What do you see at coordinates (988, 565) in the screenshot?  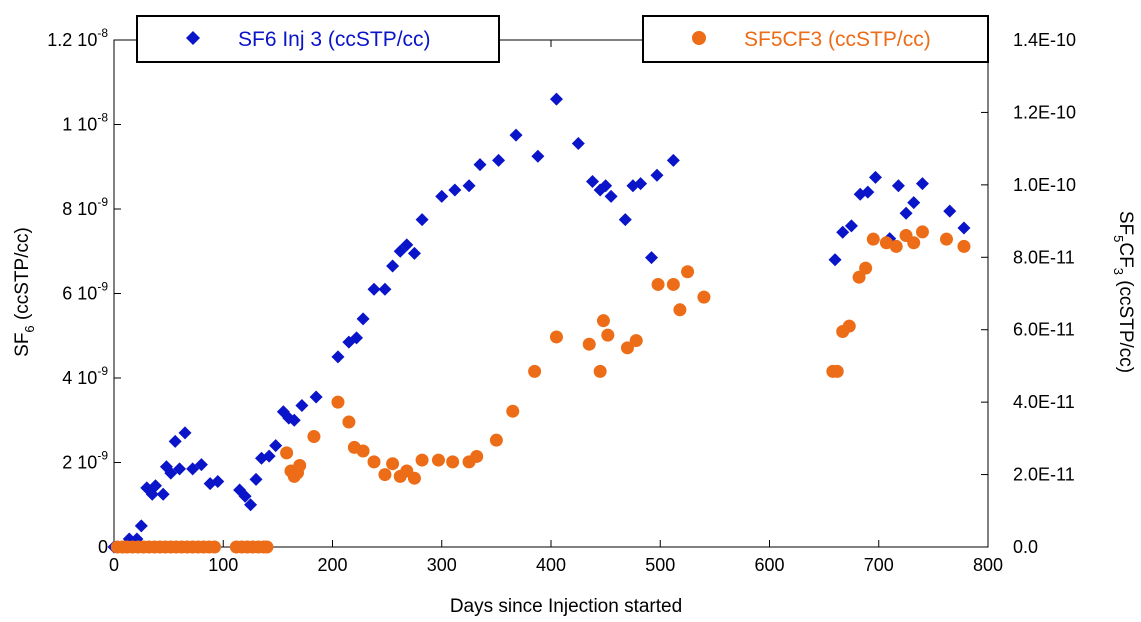 I see `x-tick-label: 800` at bounding box center [988, 565].